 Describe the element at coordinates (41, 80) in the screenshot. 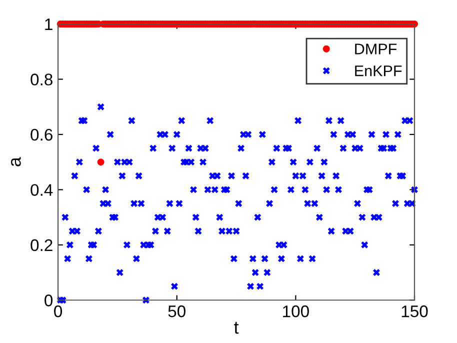

I see `y-tick-label: 0.8` at that location.